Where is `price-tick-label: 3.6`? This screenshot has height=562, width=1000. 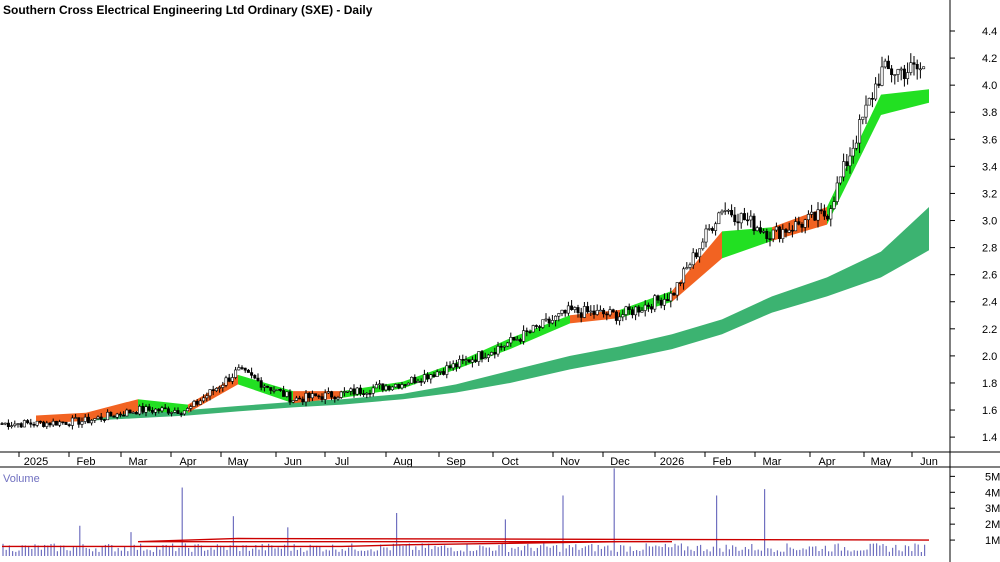
price-tick-label: 3.6 is located at coordinates (989, 140).